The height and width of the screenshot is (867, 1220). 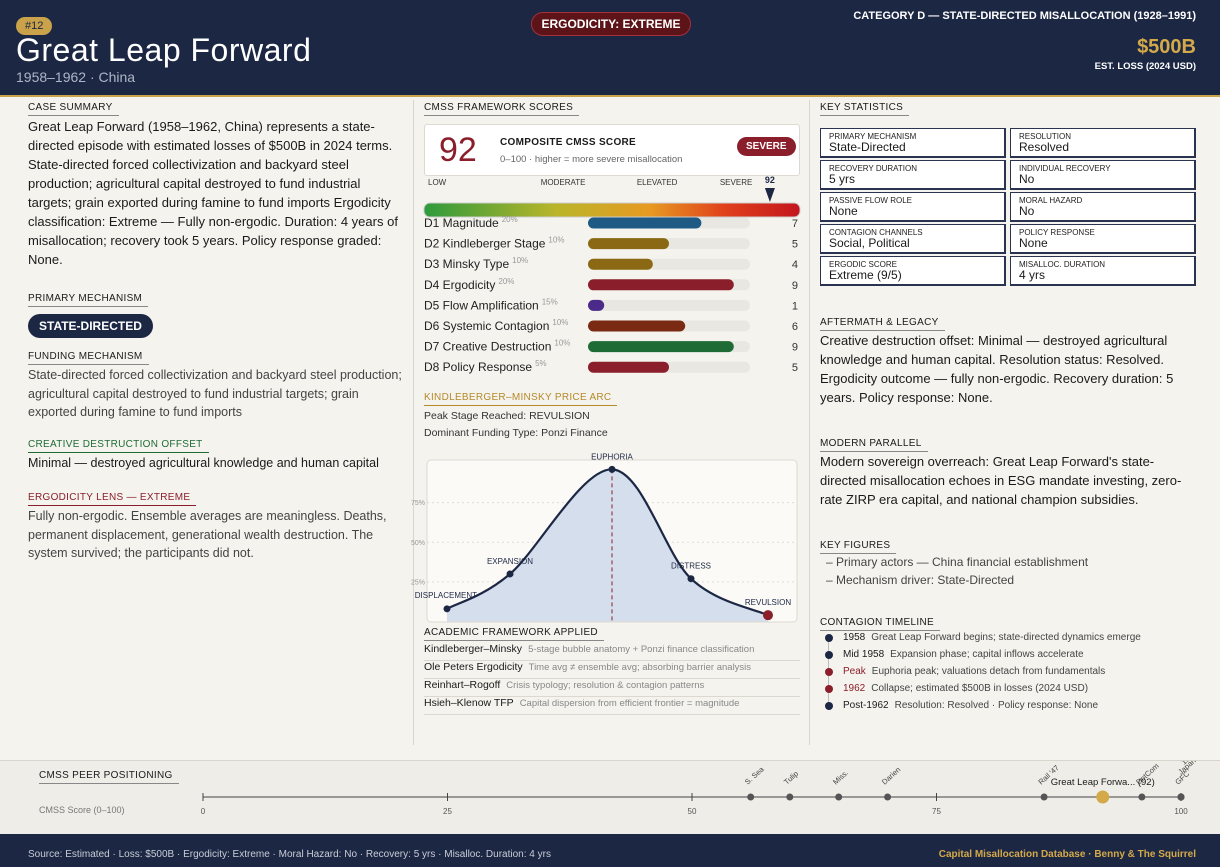 I want to click on dimension-score: 4, so click(x=795, y=265).